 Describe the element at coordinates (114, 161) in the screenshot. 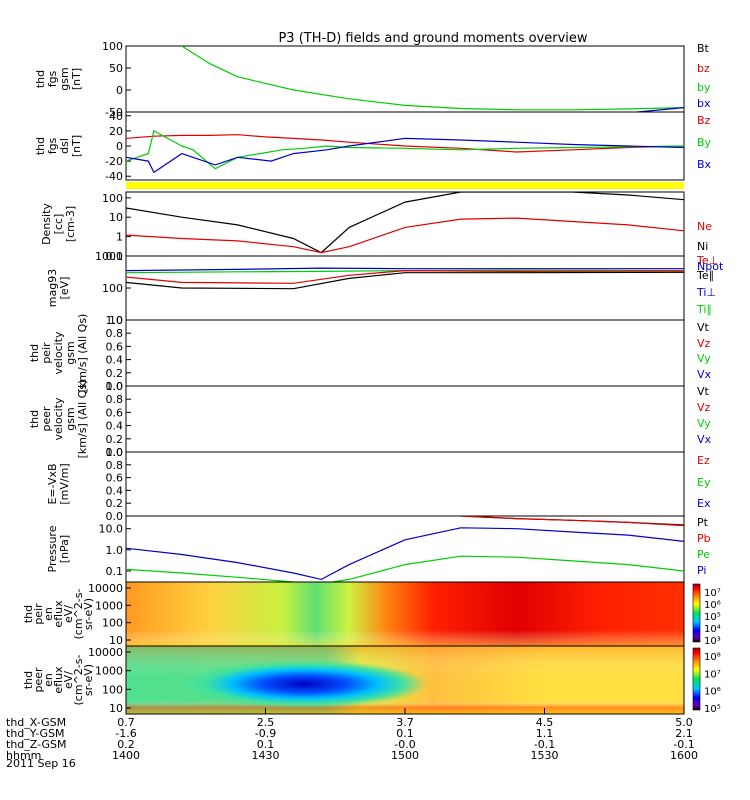

I see `y-tick-label: -20` at that location.